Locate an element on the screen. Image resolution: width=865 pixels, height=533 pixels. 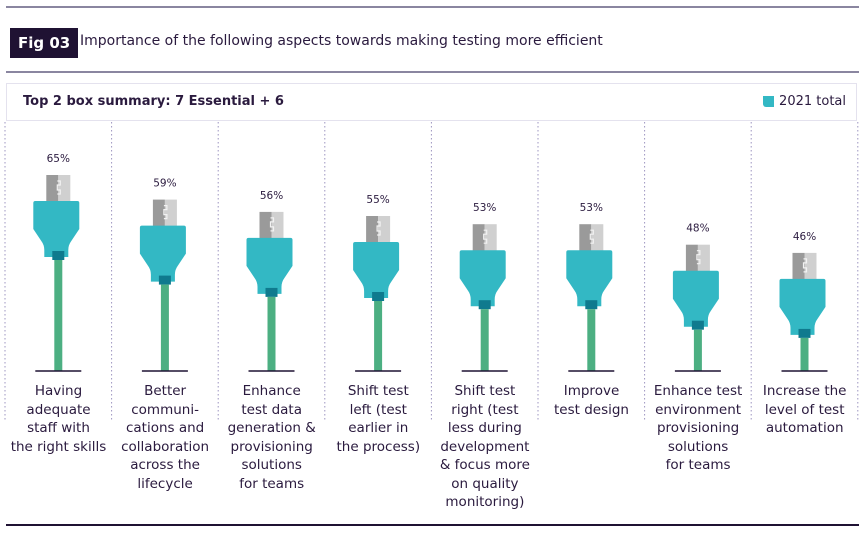
category-label-line: earlier in is located at coordinates (378, 428).